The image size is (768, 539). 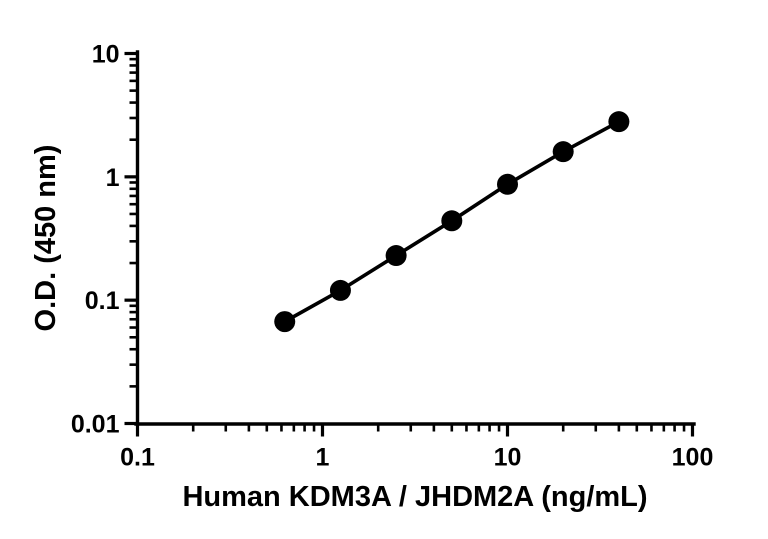 What do you see at coordinates (46, 238) in the screenshot?
I see `y-axis-title: O.D. (450 nm)` at bounding box center [46, 238].